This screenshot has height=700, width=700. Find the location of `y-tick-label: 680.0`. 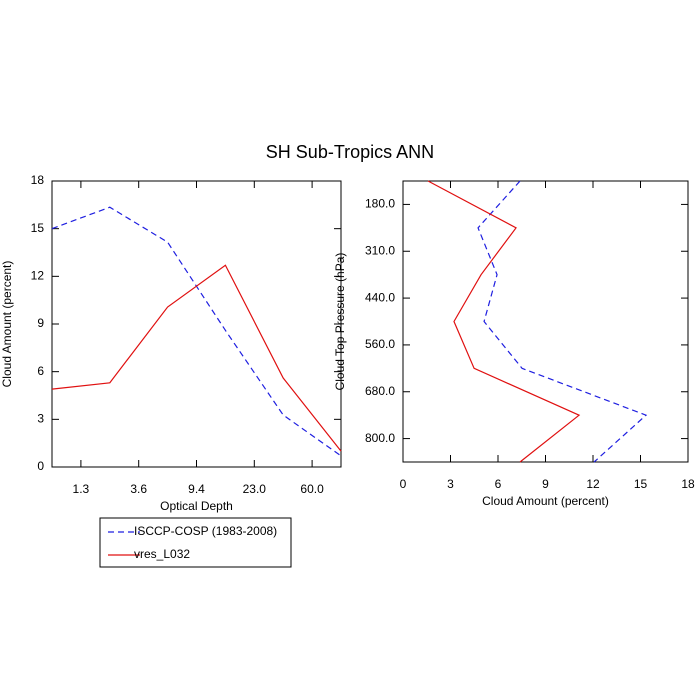

y-tick-label: 680.0 is located at coordinates (380, 391).